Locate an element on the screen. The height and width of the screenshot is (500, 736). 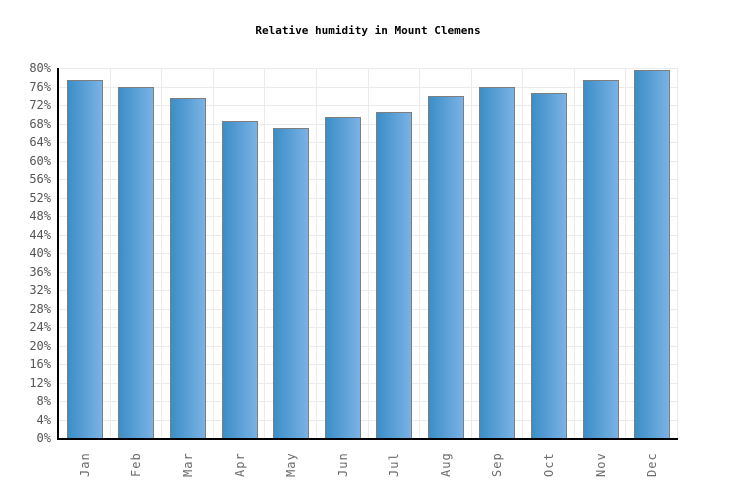
x-tick-label-aug: Aug is located at coordinates (446, 464).